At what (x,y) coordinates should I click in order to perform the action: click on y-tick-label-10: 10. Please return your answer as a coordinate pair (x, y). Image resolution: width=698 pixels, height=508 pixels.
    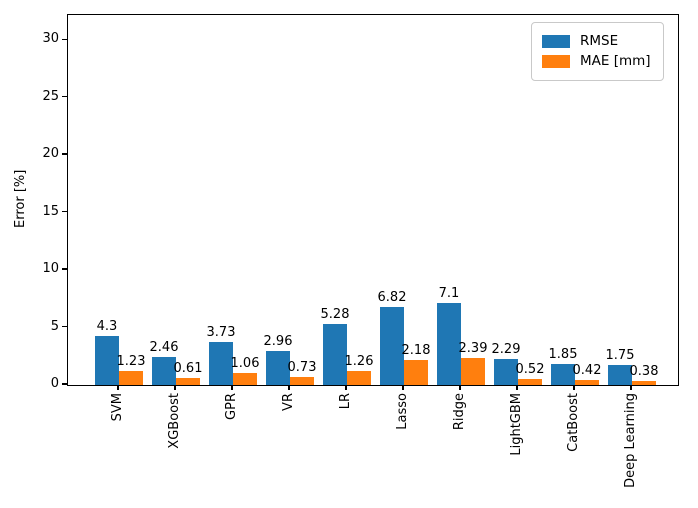
    Looking at the image, I should click on (50, 269).